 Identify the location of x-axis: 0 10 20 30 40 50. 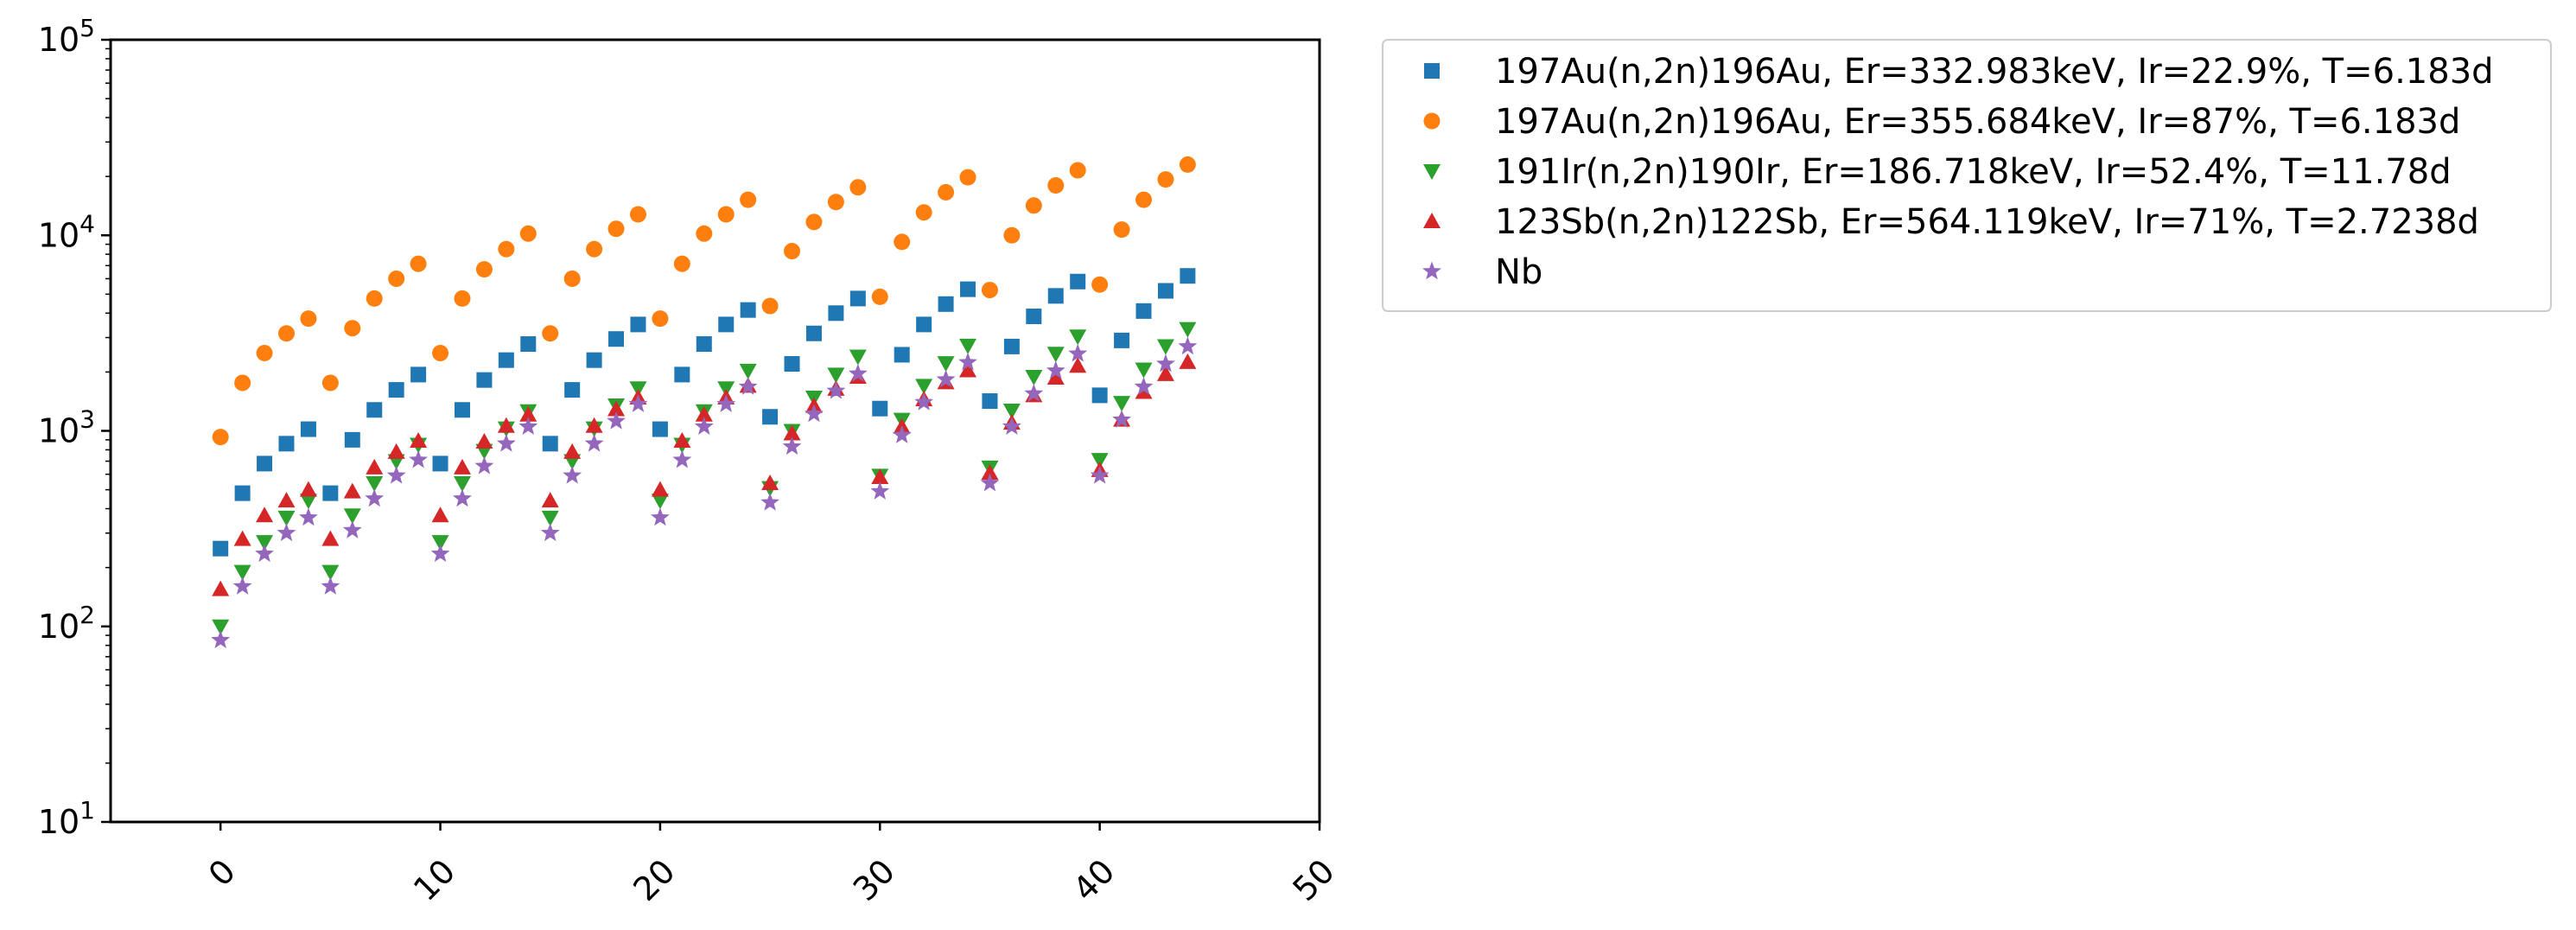
(772, 865).